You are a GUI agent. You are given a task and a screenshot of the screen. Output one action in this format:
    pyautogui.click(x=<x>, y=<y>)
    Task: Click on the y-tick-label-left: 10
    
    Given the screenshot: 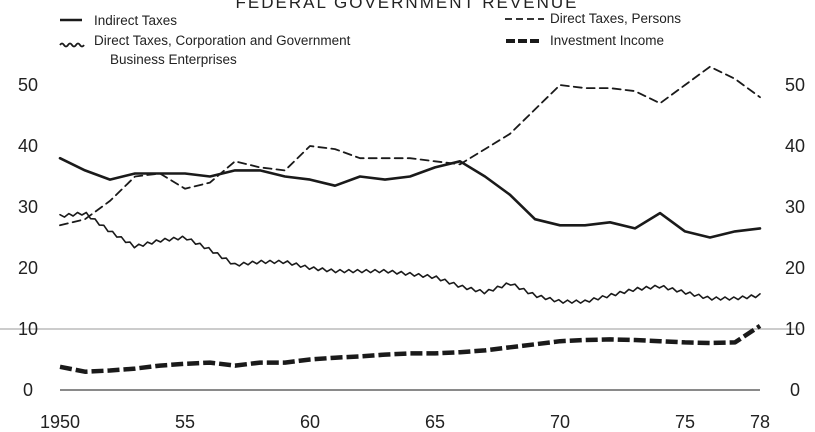 What is the action you would take?
    pyautogui.click(x=28, y=329)
    